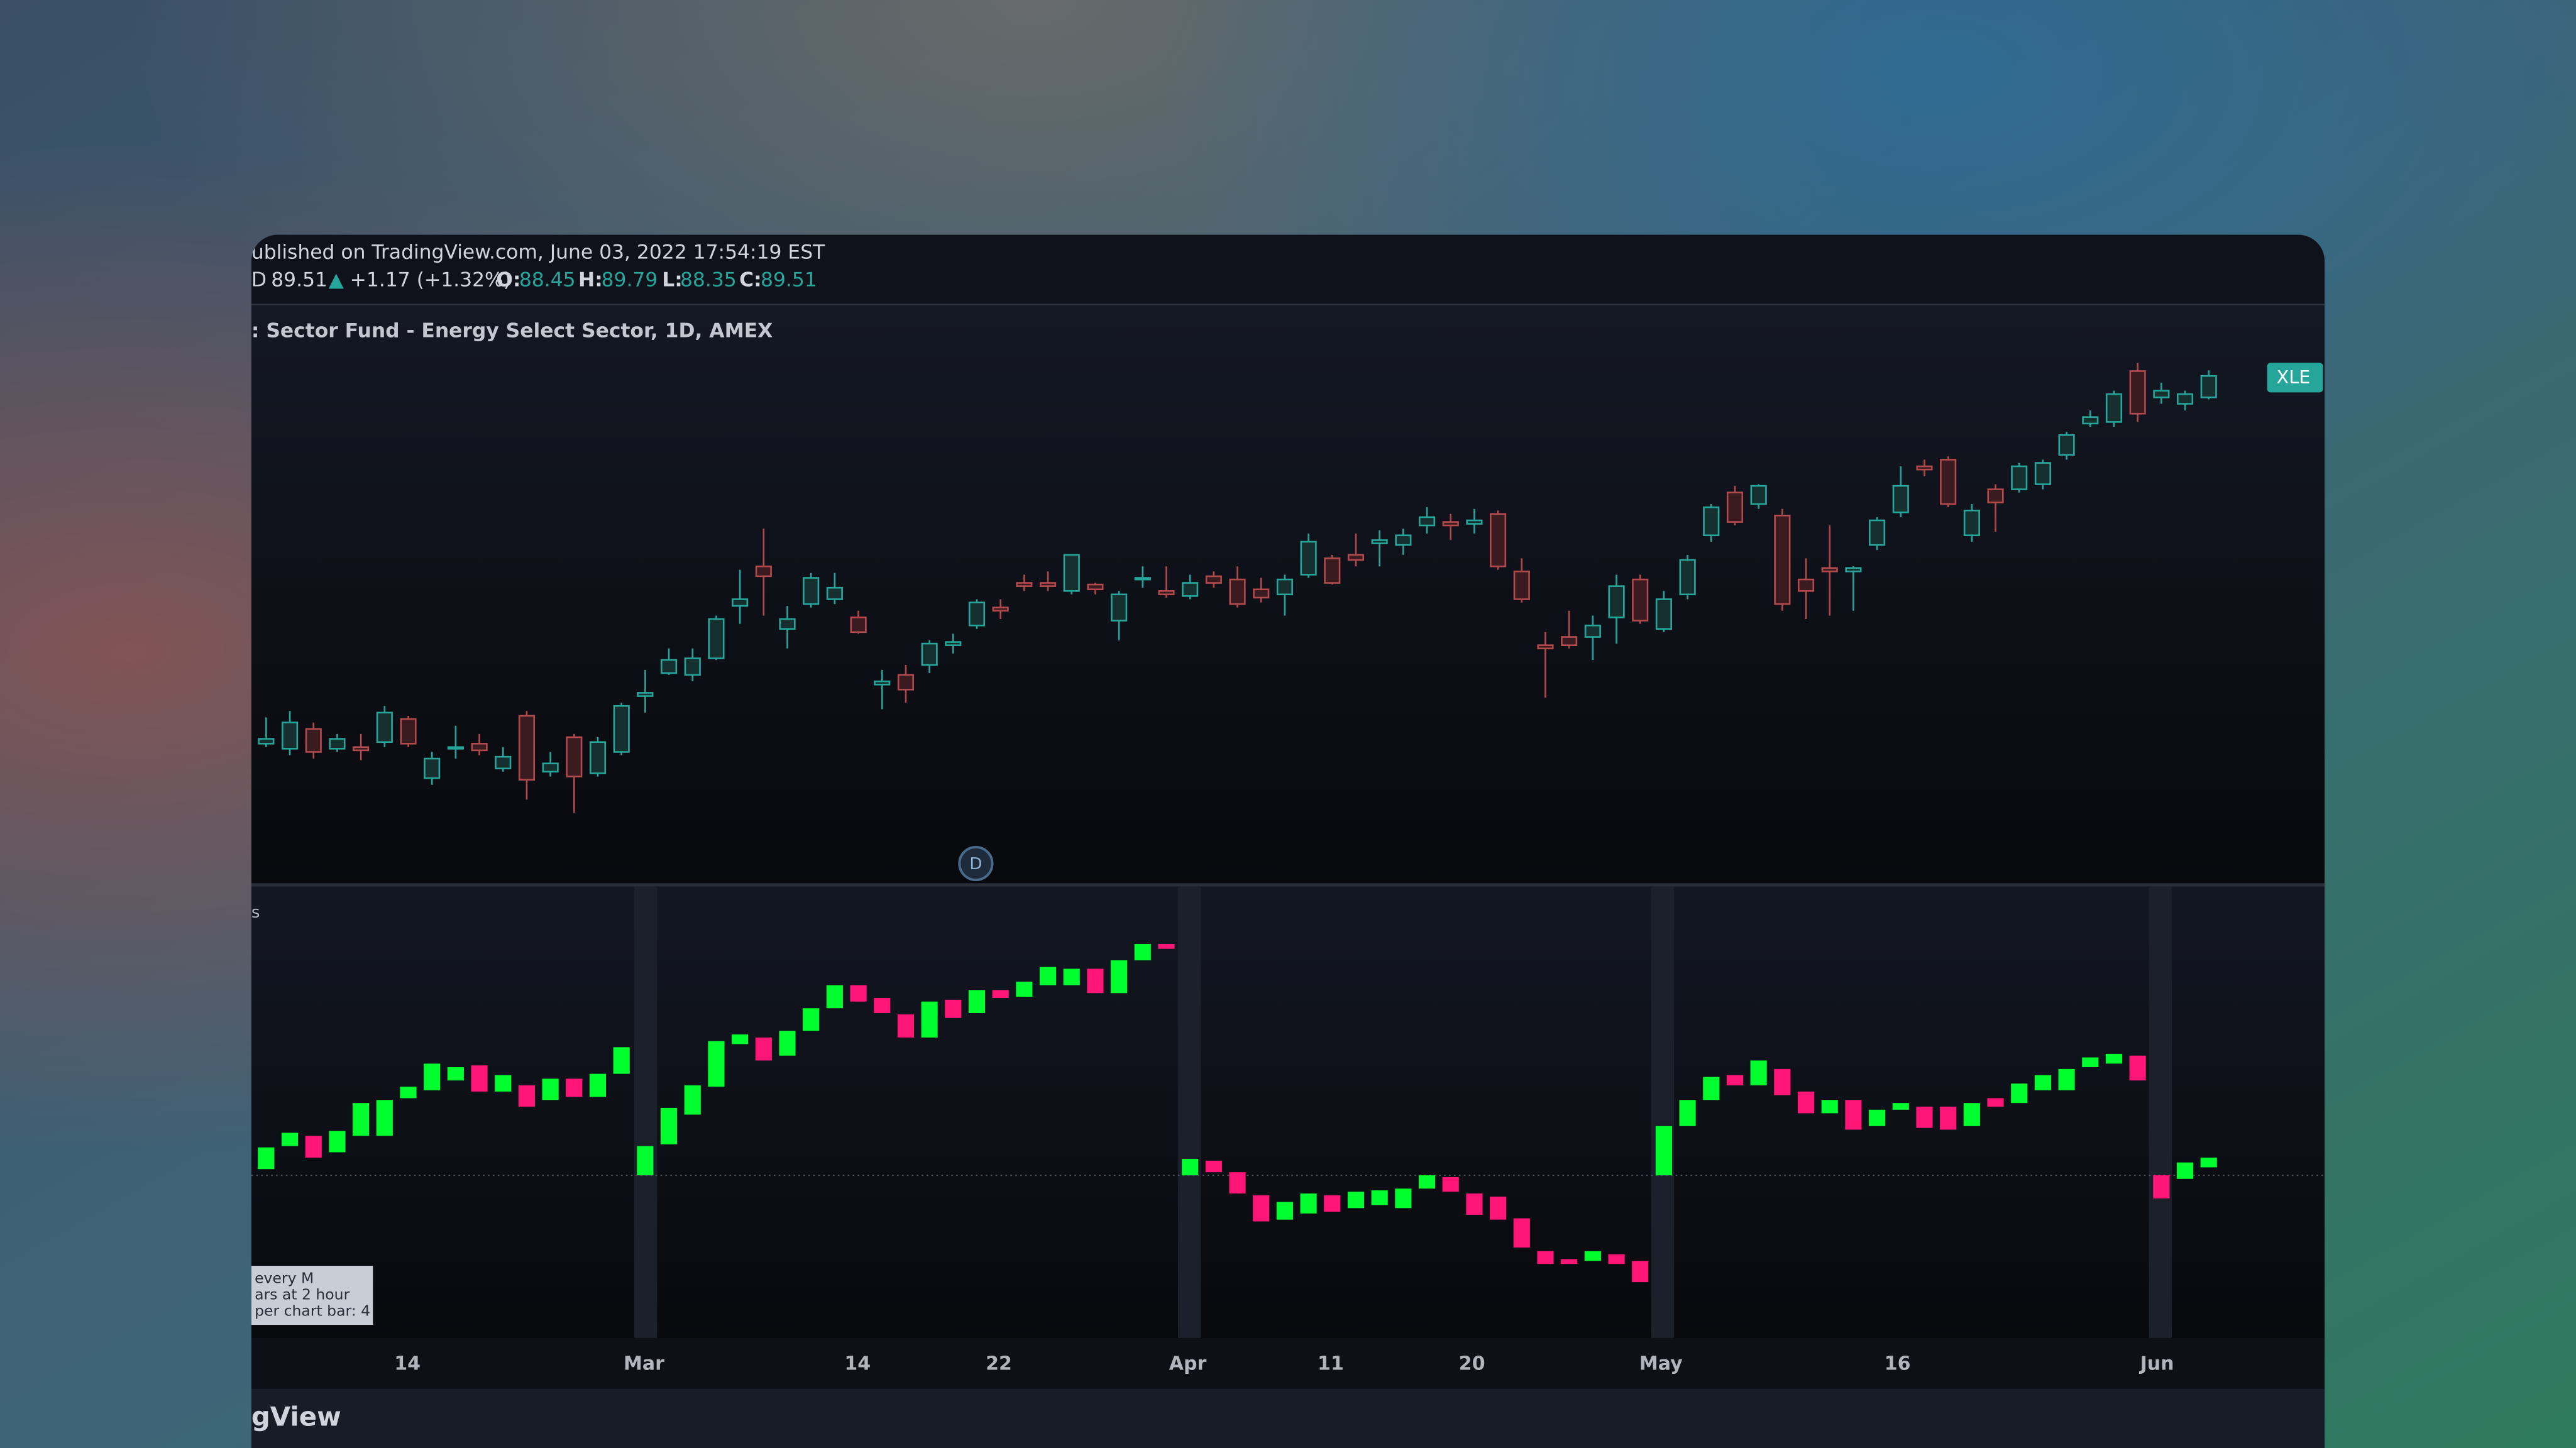  Describe the element at coordinates (336, 280) in the screenshot. I see `quote-arrow: ▲` at that location.